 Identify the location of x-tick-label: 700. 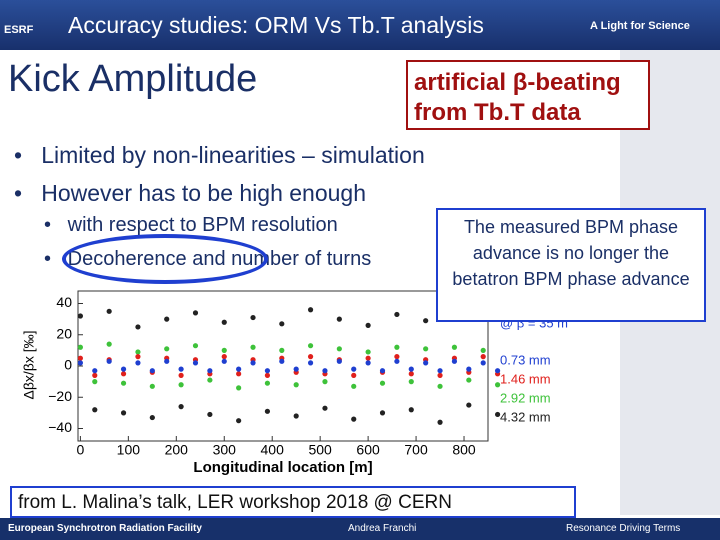
(416, 450).